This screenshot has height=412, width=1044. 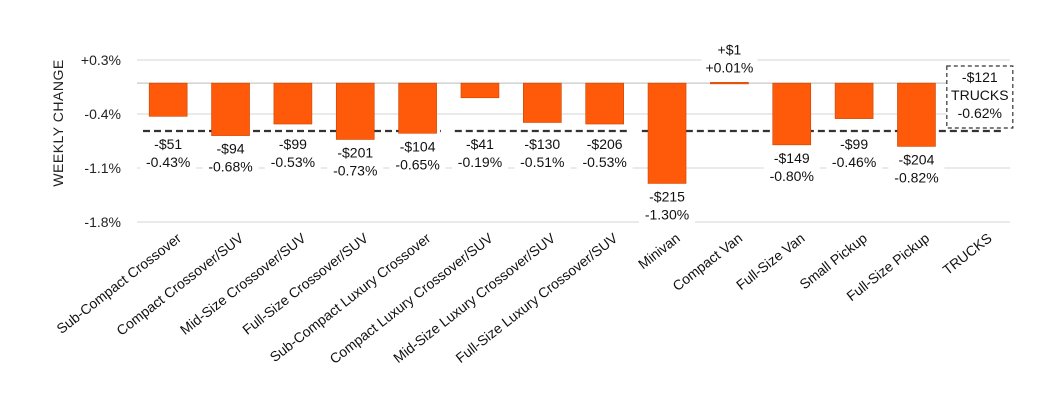 I want to click on data-label-percent: -0.73%, so click(x=355, y=170).